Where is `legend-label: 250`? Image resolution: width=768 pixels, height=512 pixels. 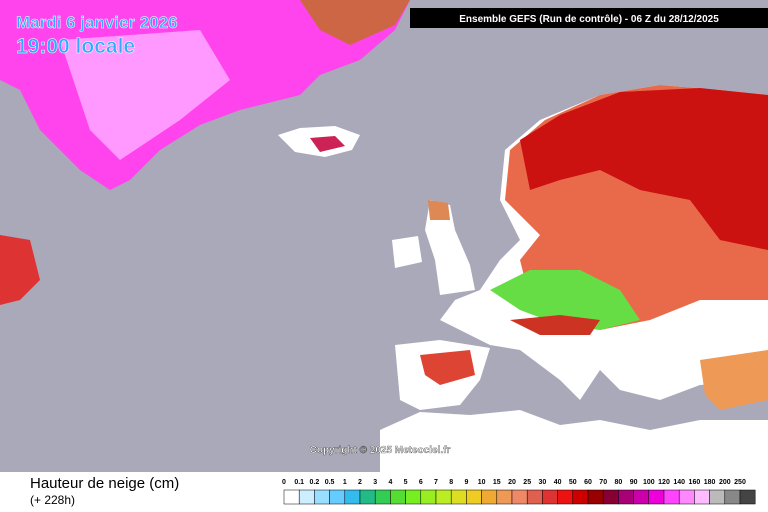
legend-label: 250 is located at coordinates (740, 482).